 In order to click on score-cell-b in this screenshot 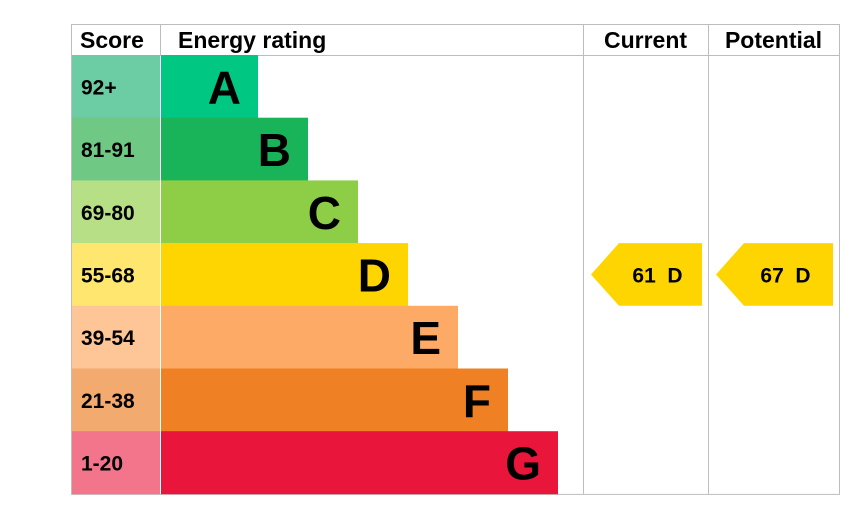, I will do `click(116, 149)`.